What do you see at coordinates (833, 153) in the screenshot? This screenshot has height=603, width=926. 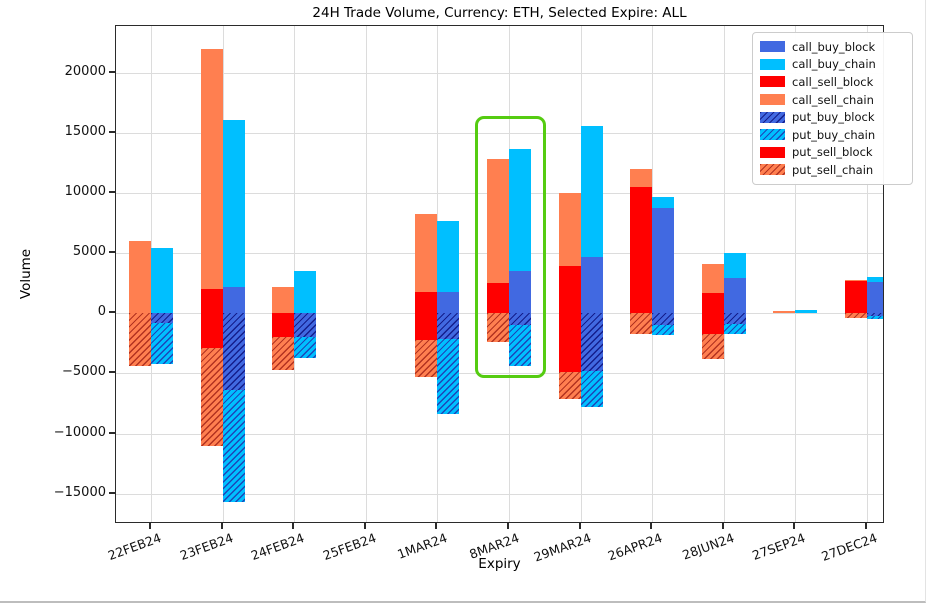 I see `legend-item-put_sell_block: put_sell_block` at bounding box center [833, 153].